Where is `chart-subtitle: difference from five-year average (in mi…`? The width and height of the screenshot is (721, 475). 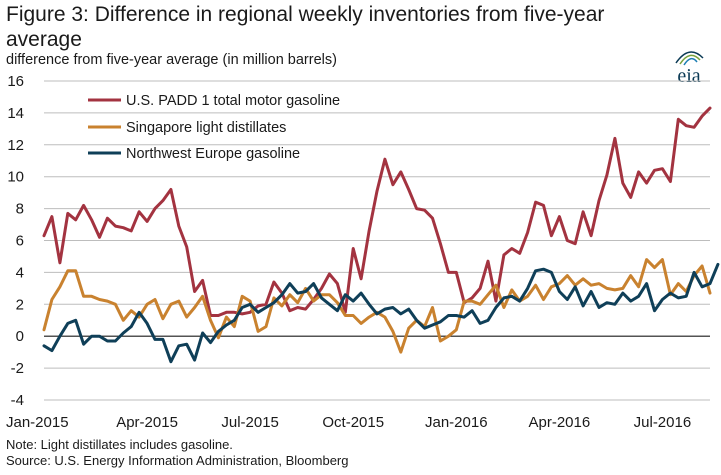 chart-subtitle: difference from five-year average (in mi… is located at coordinates (171, 60).